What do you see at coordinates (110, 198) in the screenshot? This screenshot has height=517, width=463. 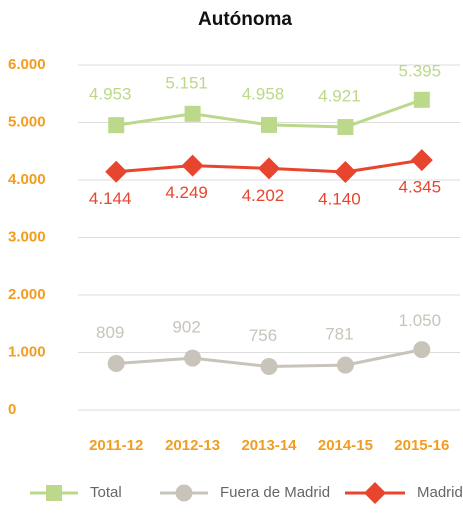 I see `data-label: 4.144` at bounding box center [110, 198].